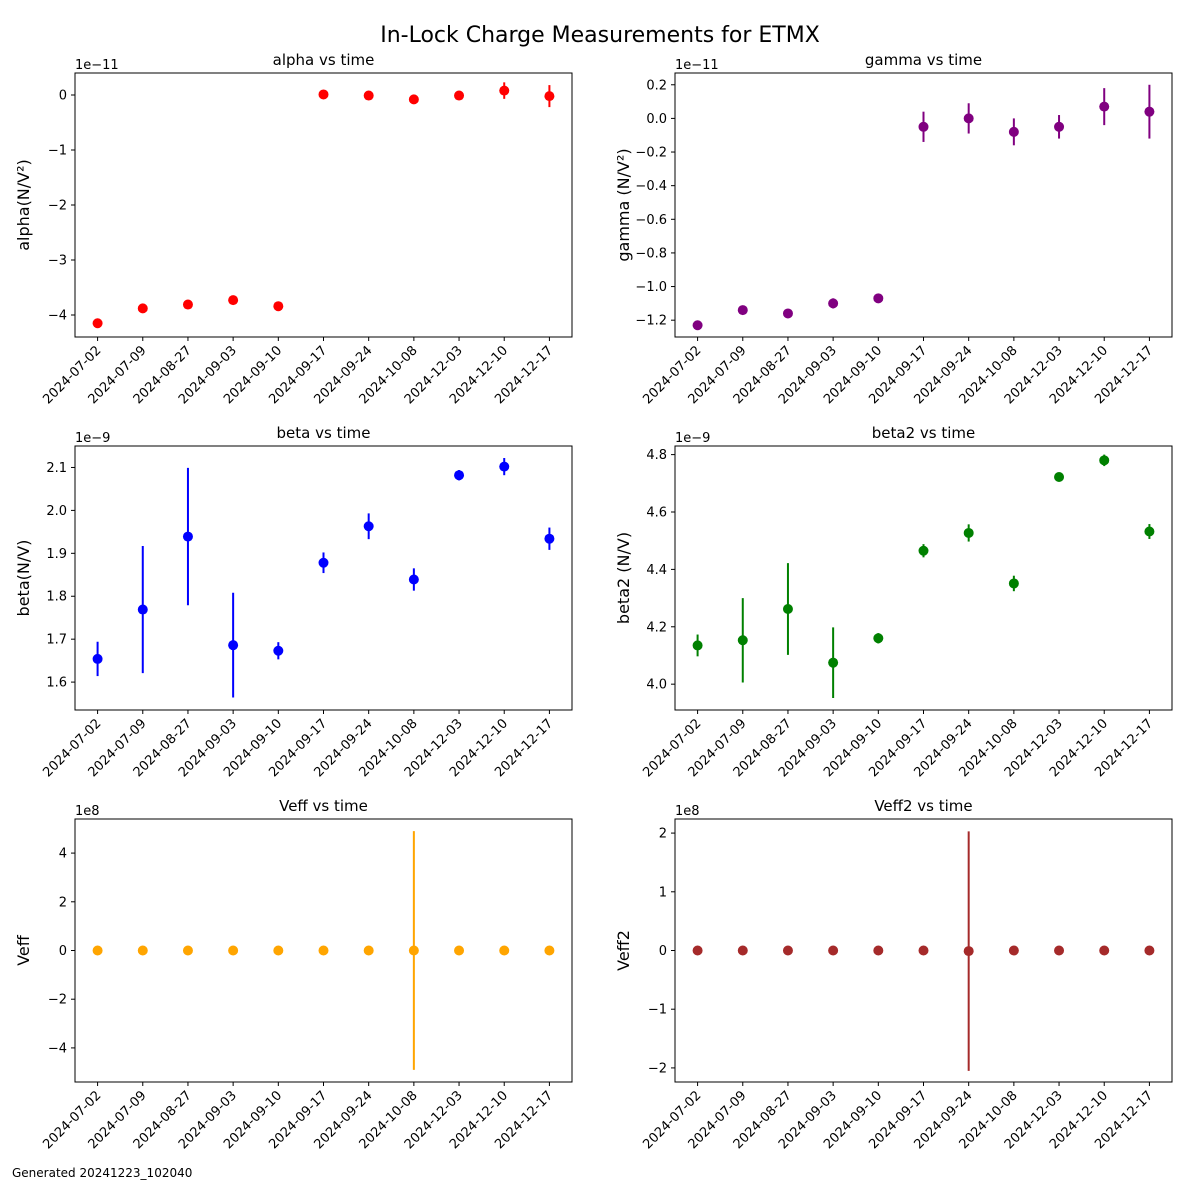  Describe the element at coordinates (56, 468) in the screenshot. I see `y-tick-label: 2.1` at that location.